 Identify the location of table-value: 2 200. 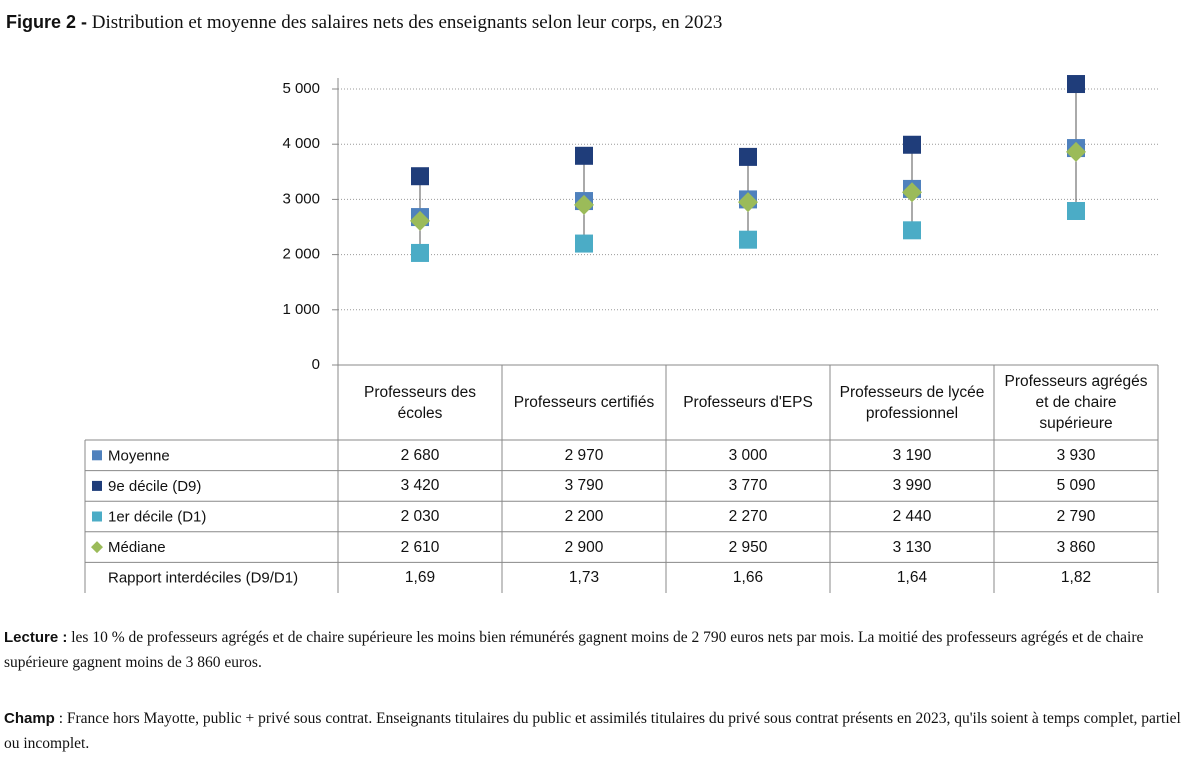
(584, 516).